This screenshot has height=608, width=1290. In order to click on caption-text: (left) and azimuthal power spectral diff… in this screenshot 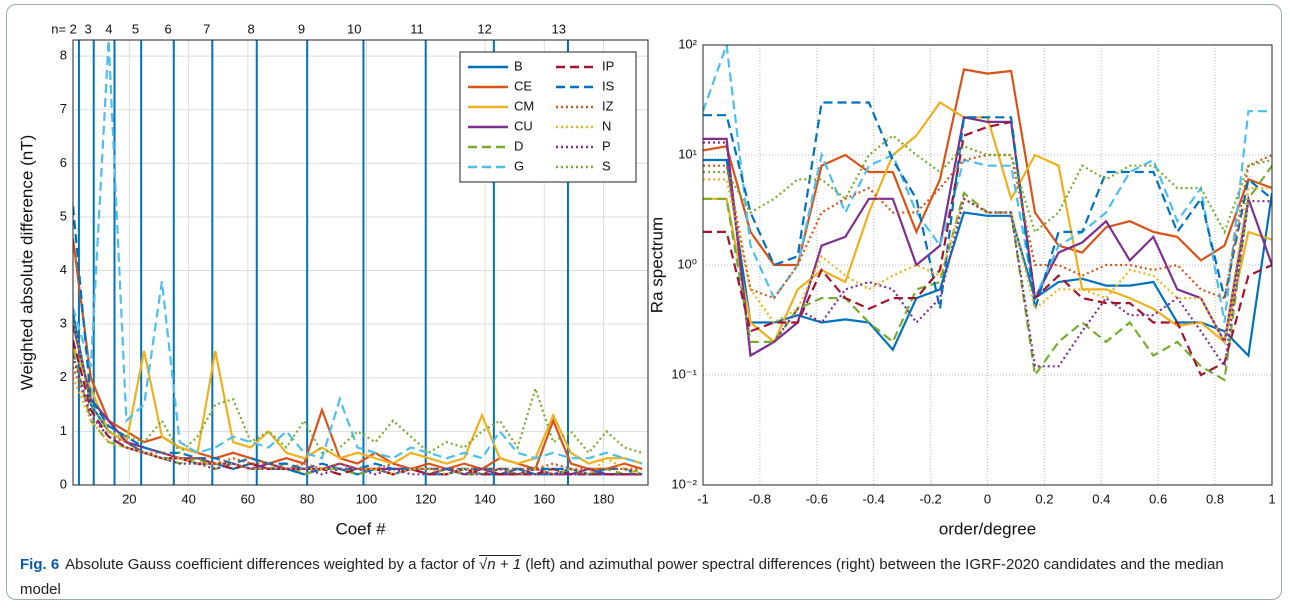, I will do `click(622, 577)`.